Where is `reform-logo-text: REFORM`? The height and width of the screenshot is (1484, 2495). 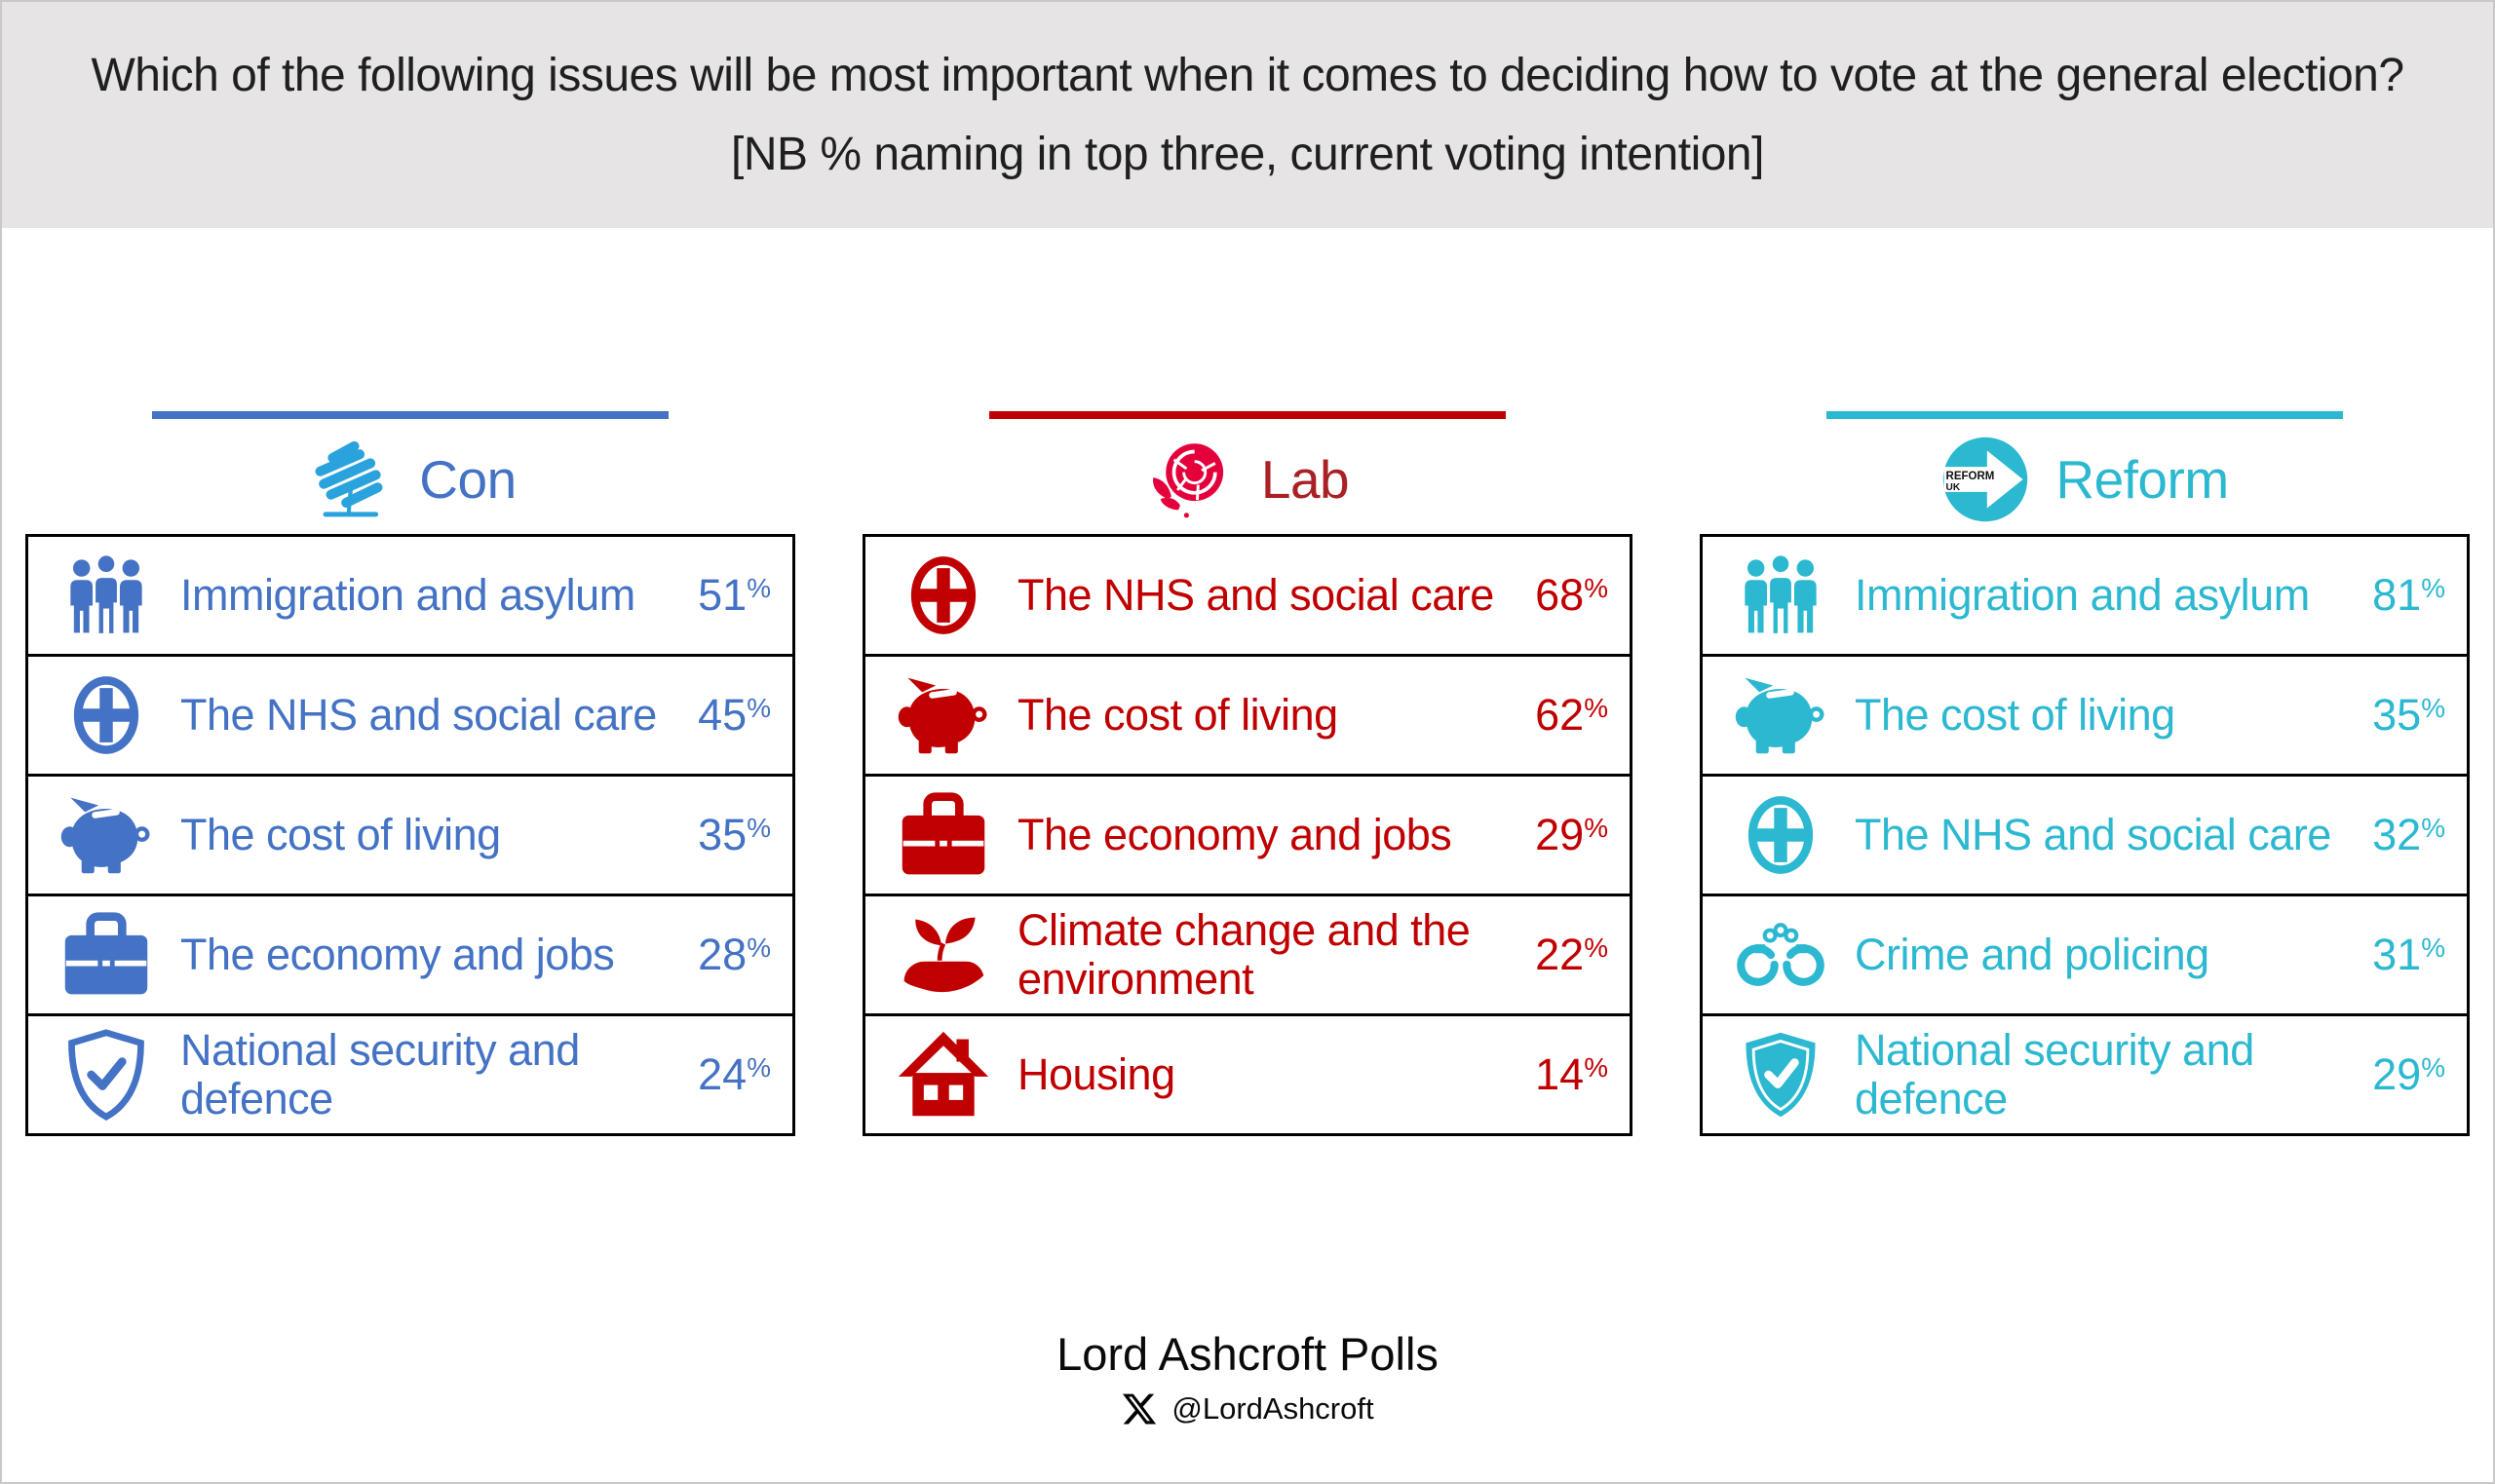
reform-logo-text: REFORM is located at coordinates (1970, 476).